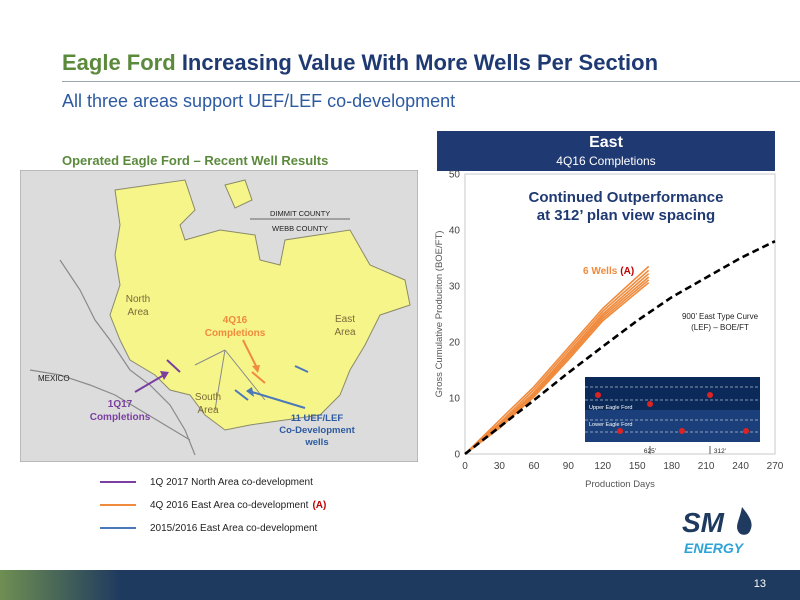 This screenshot has height=600, width=800. I want to click on chart-title-line1: Continued Outperformance, so click(625, 197).